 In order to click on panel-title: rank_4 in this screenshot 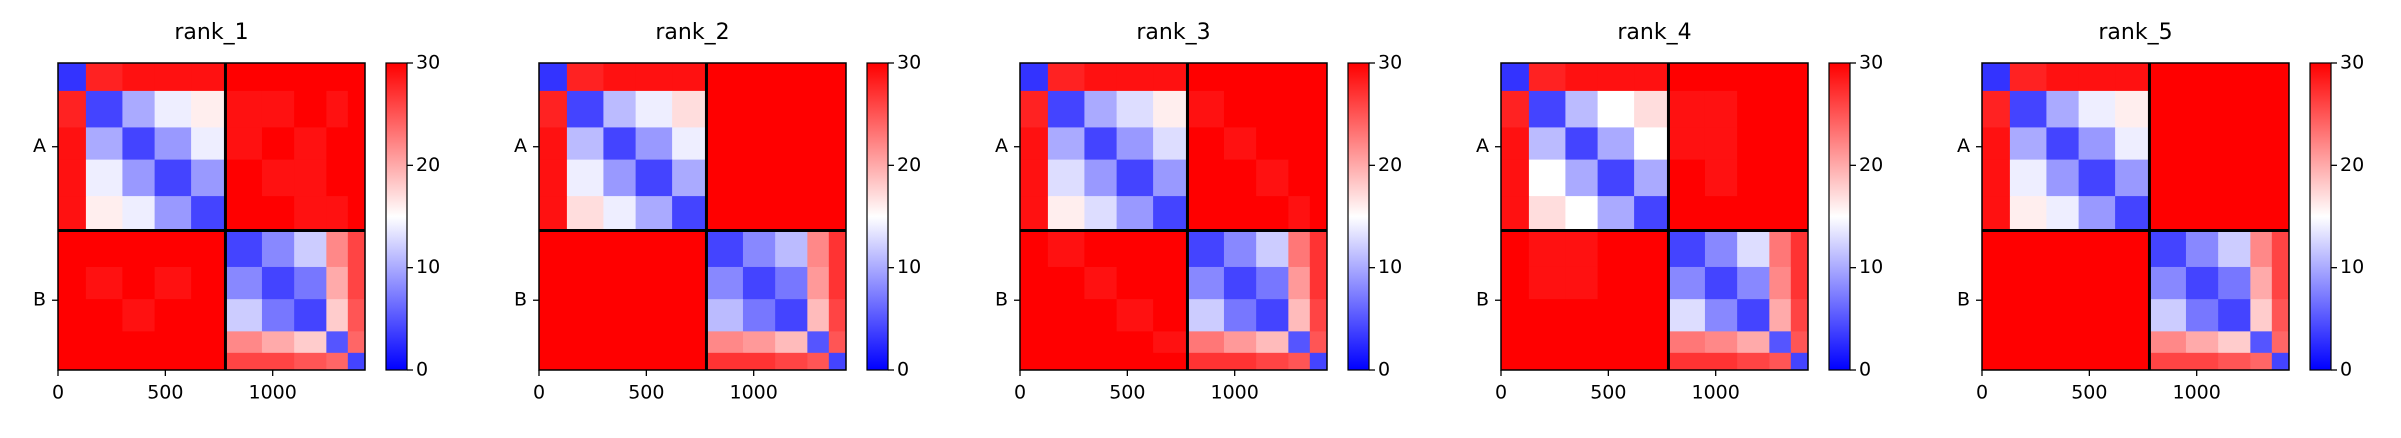, I will do `click(1654, 32)`.